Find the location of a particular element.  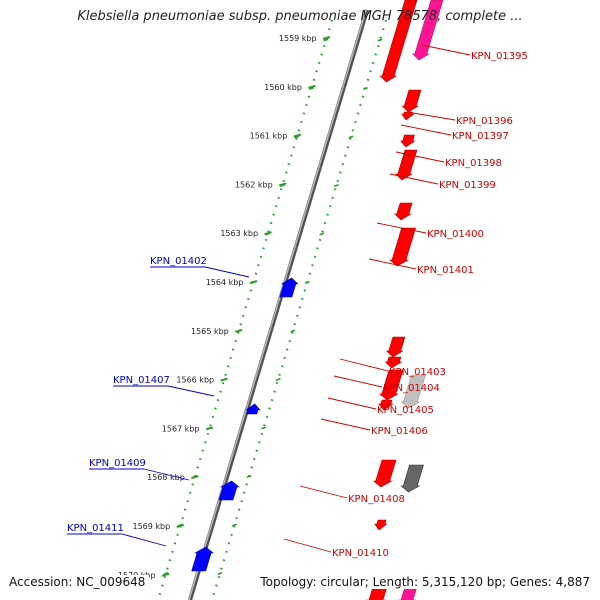

gene-label-KPN_01399: KPN_01399 is located at coordinates (467, 185).